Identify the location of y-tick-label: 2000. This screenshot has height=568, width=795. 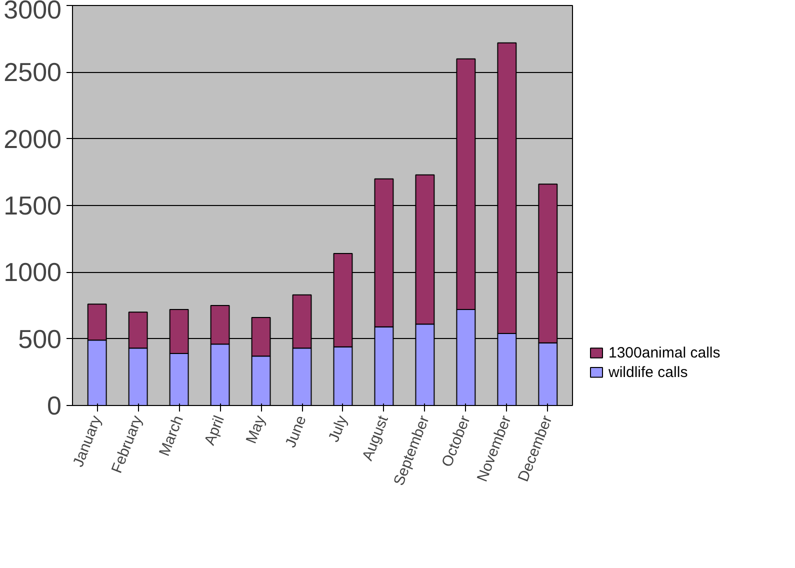
(33, 139).